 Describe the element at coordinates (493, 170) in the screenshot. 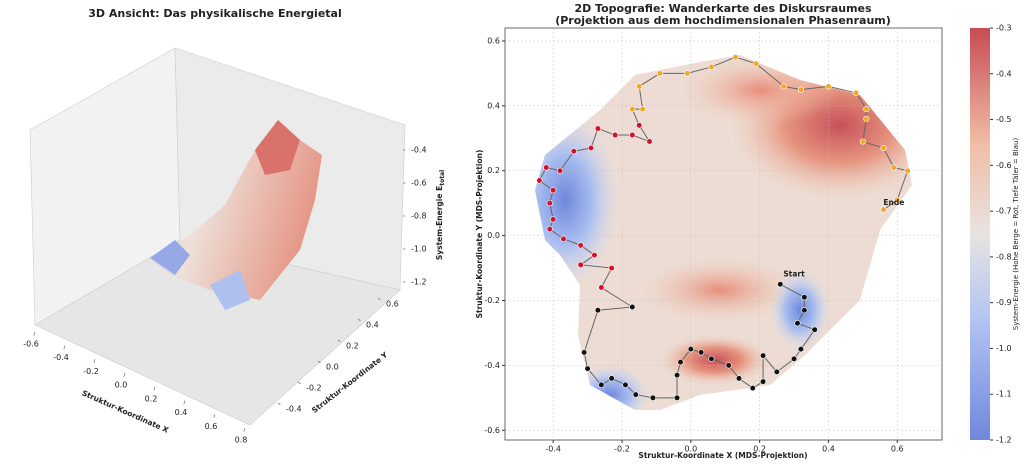

I see `y-tick-label: 0.2` at that location.